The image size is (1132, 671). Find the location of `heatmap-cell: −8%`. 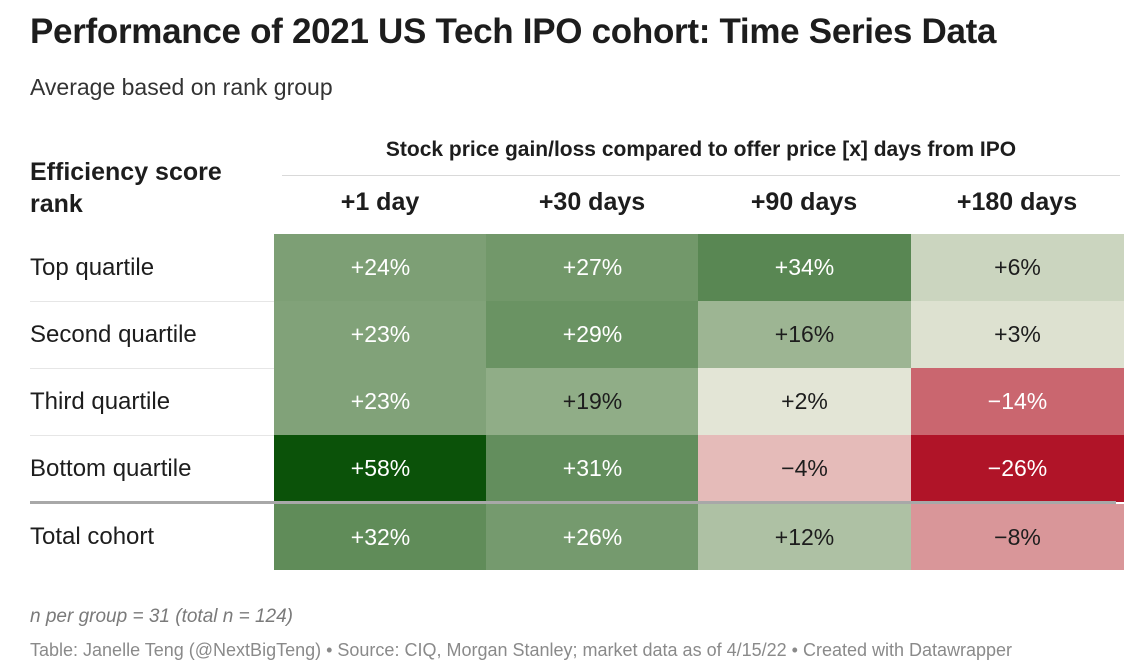

heatmap-cell: −8% is located at coordinates (1017, 537).